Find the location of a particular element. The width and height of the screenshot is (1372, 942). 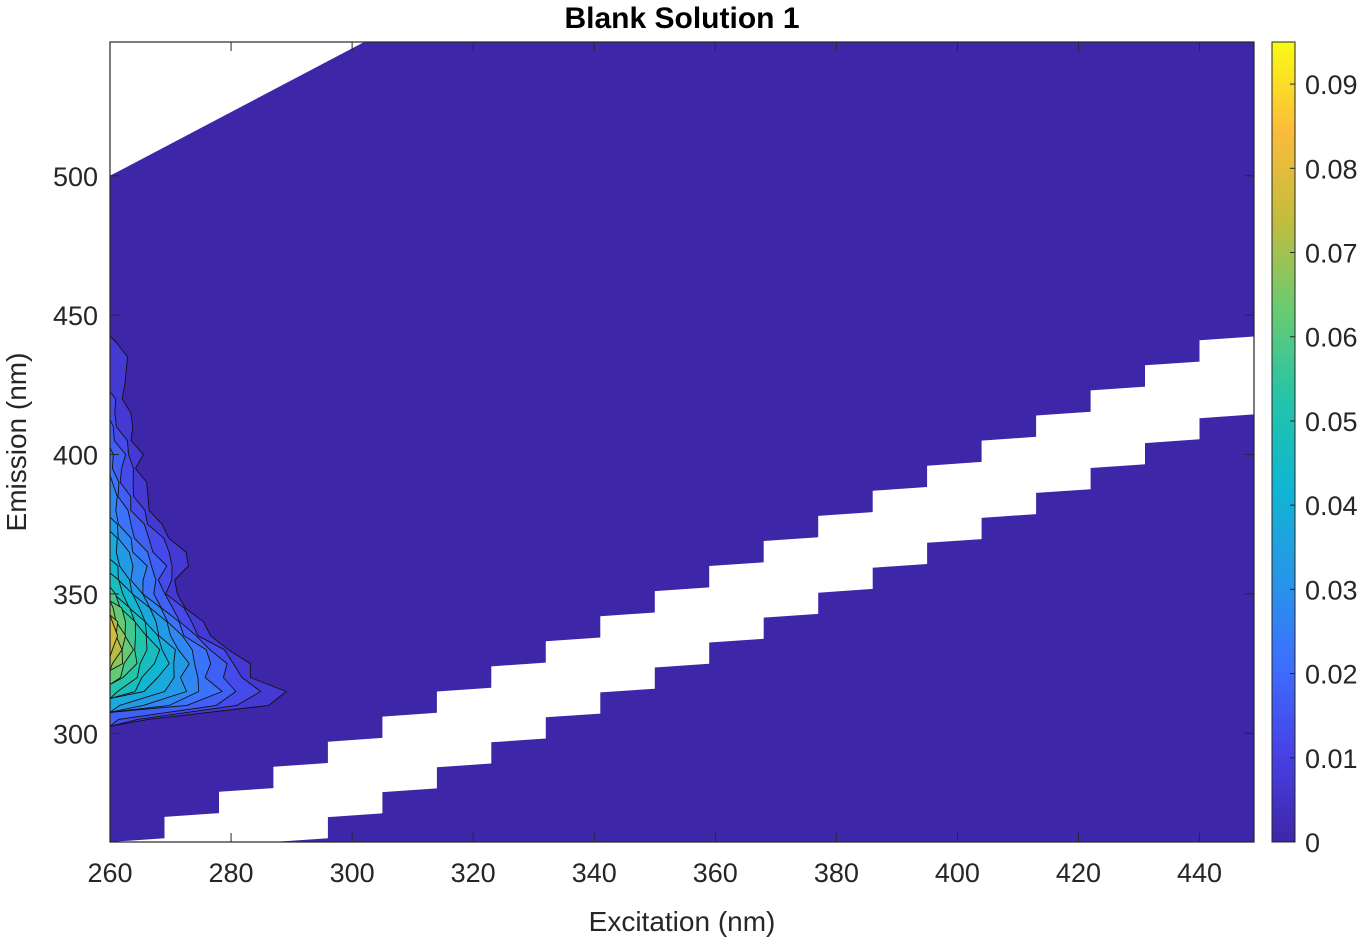

x-tick-label-260: 260 is located at coordinates (109, 873).